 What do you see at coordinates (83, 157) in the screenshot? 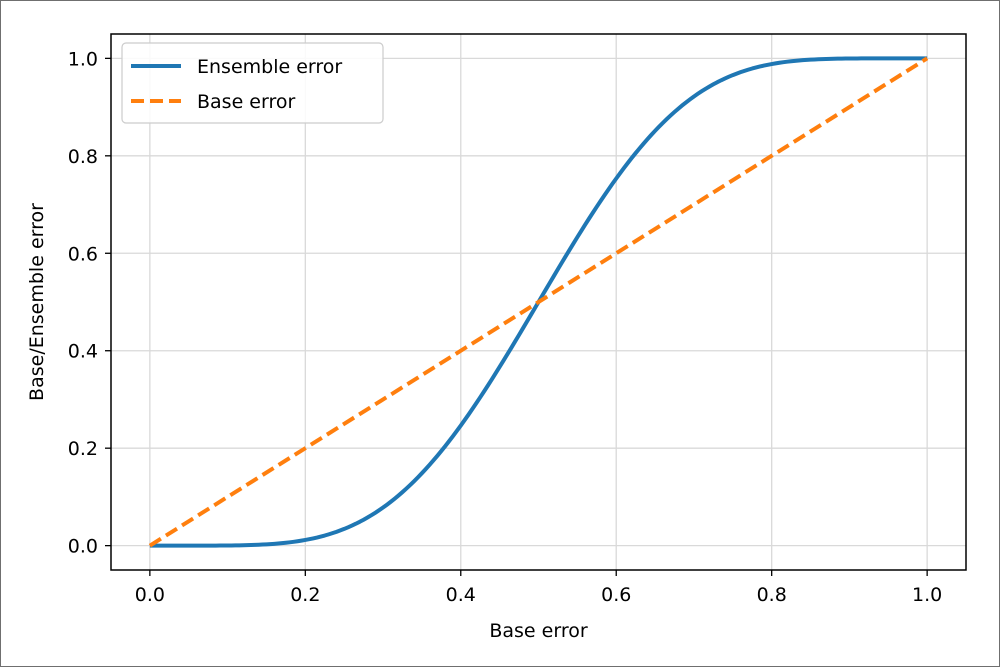
I see `y-tick-label: 0.8` at bounding box center [83, 157].